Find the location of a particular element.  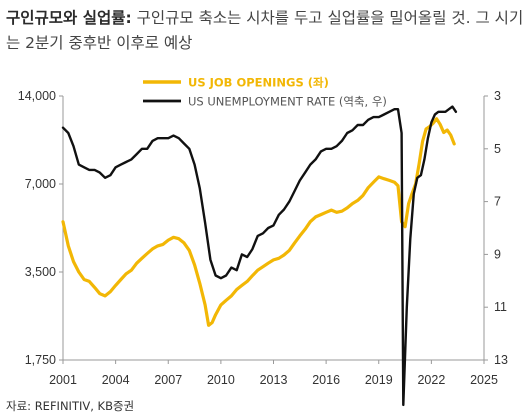

y-right-tick-label: 3 is located at coordinates (497, 96).